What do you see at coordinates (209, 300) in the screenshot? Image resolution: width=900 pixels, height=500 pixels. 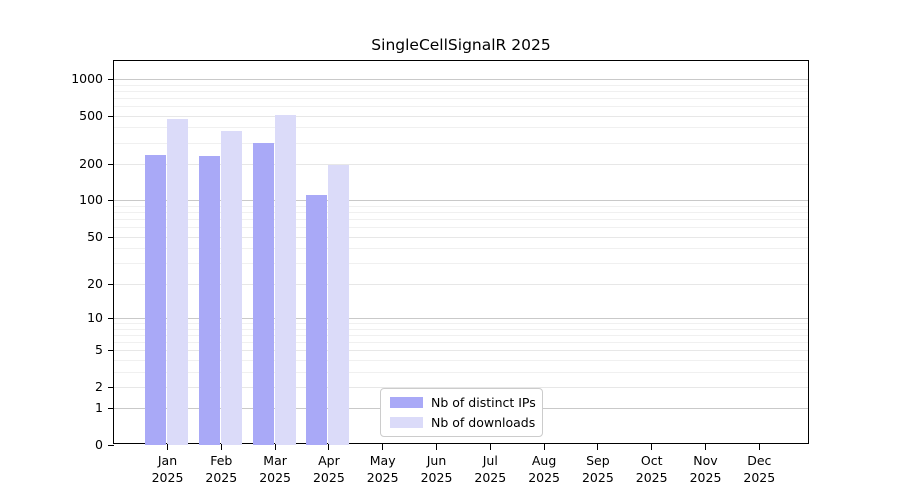 I see `bar-distinct-ips-feb` at bounding box center [209, 300].